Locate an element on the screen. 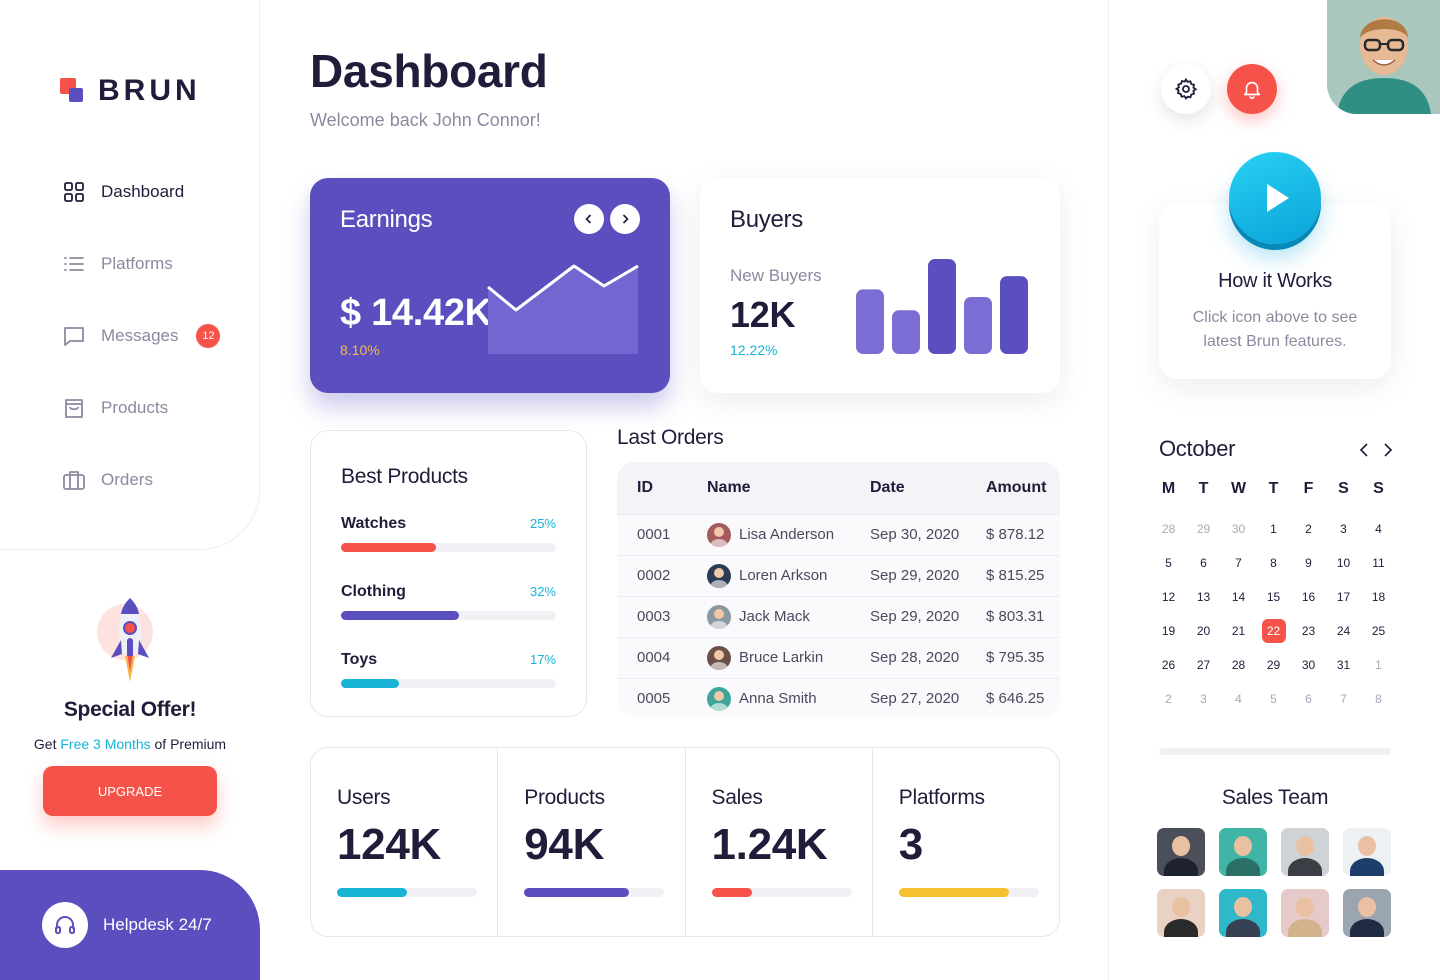 This screenshot has height=980, width=1440. sidebar-item-platforms: Platforms is located at coordinates (117, 264).